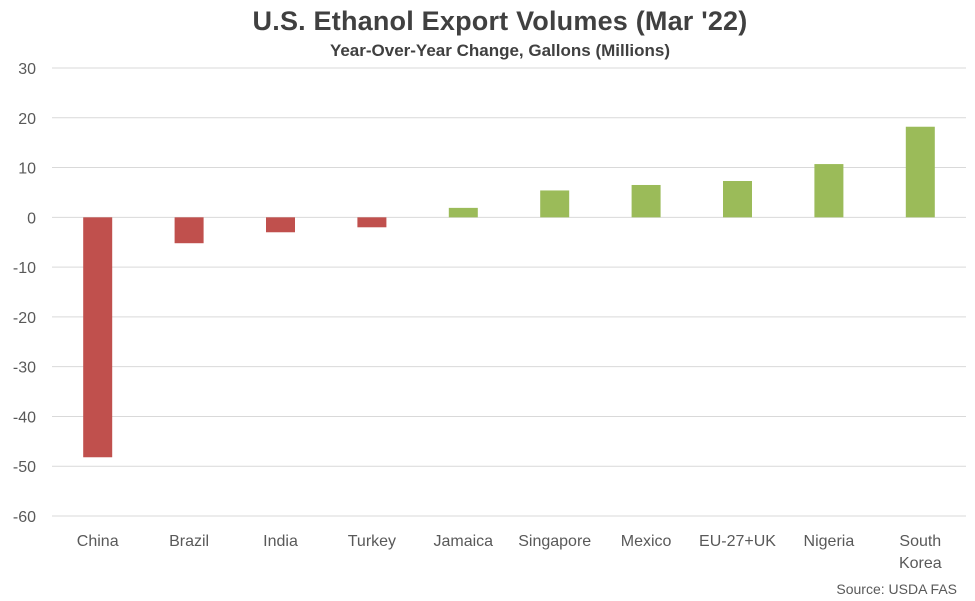  What do you see at coordinates (189, 230) in the screenshot?
I see `bar-brazil` at bounding box center [189, 230].